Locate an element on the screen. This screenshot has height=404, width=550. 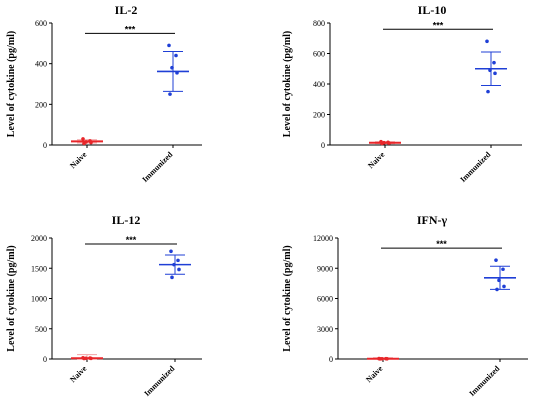
chart-title: IFN-γ is located at coordinates (432, 220).